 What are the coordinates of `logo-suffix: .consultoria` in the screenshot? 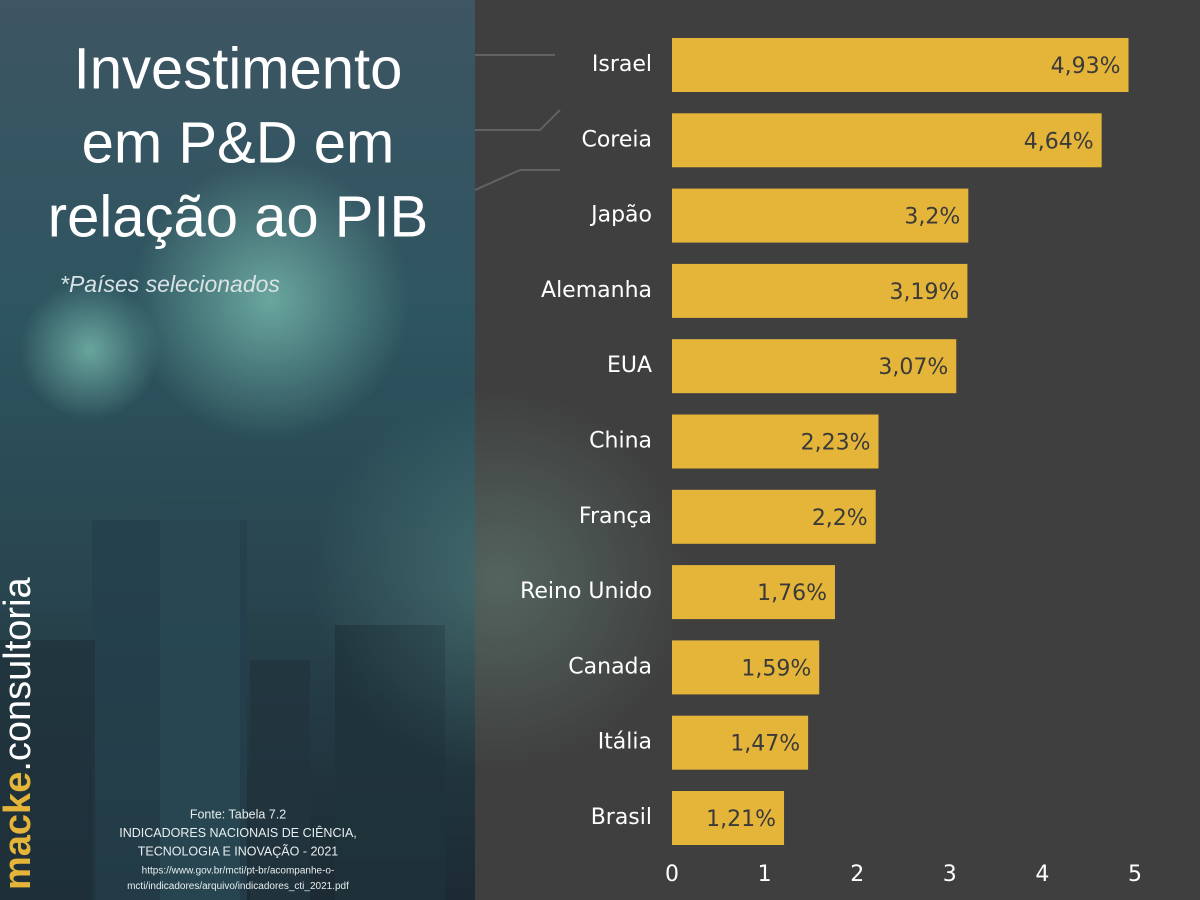 It's located at (19, 673).